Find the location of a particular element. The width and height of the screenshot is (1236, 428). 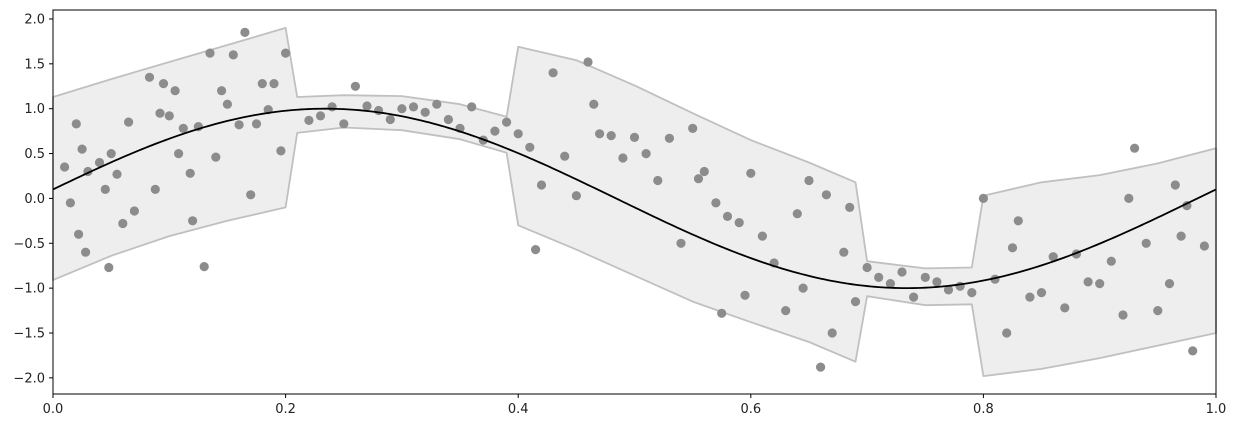

x-tick-label: 0.4 is located at coordinates (518, 409).